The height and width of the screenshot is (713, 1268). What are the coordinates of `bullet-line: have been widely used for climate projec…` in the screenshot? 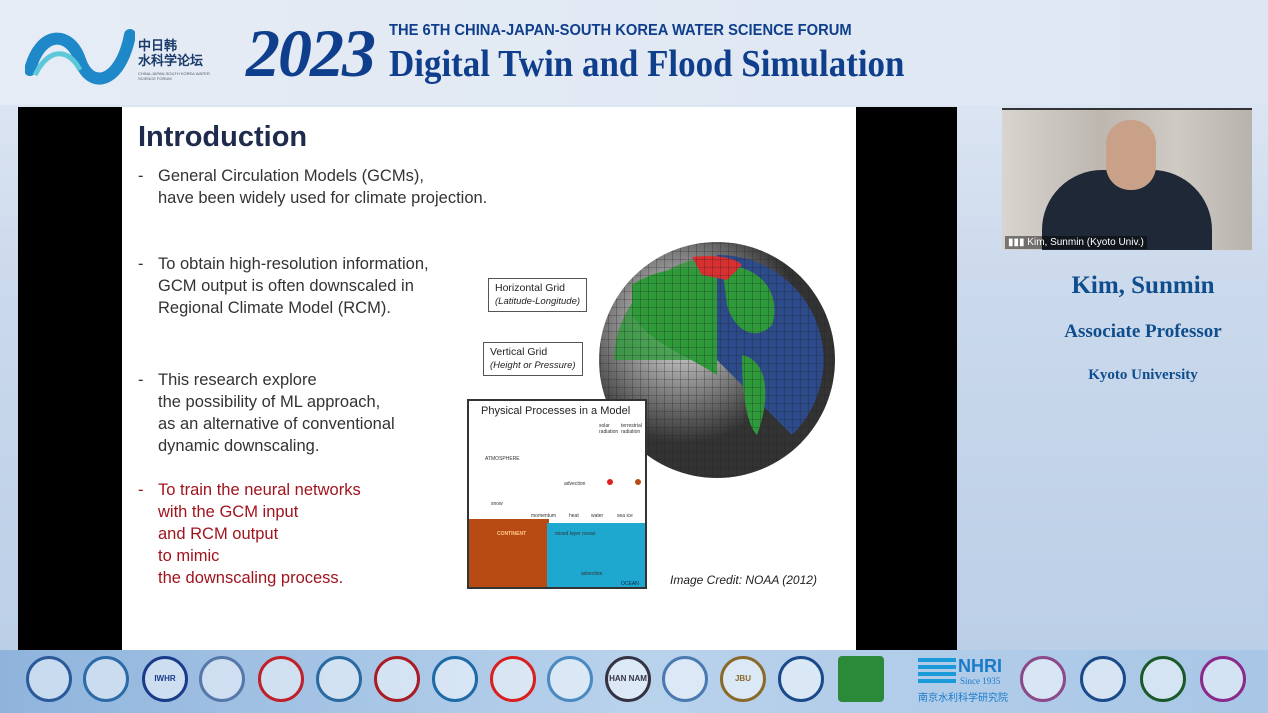 It's located at (323, 198).